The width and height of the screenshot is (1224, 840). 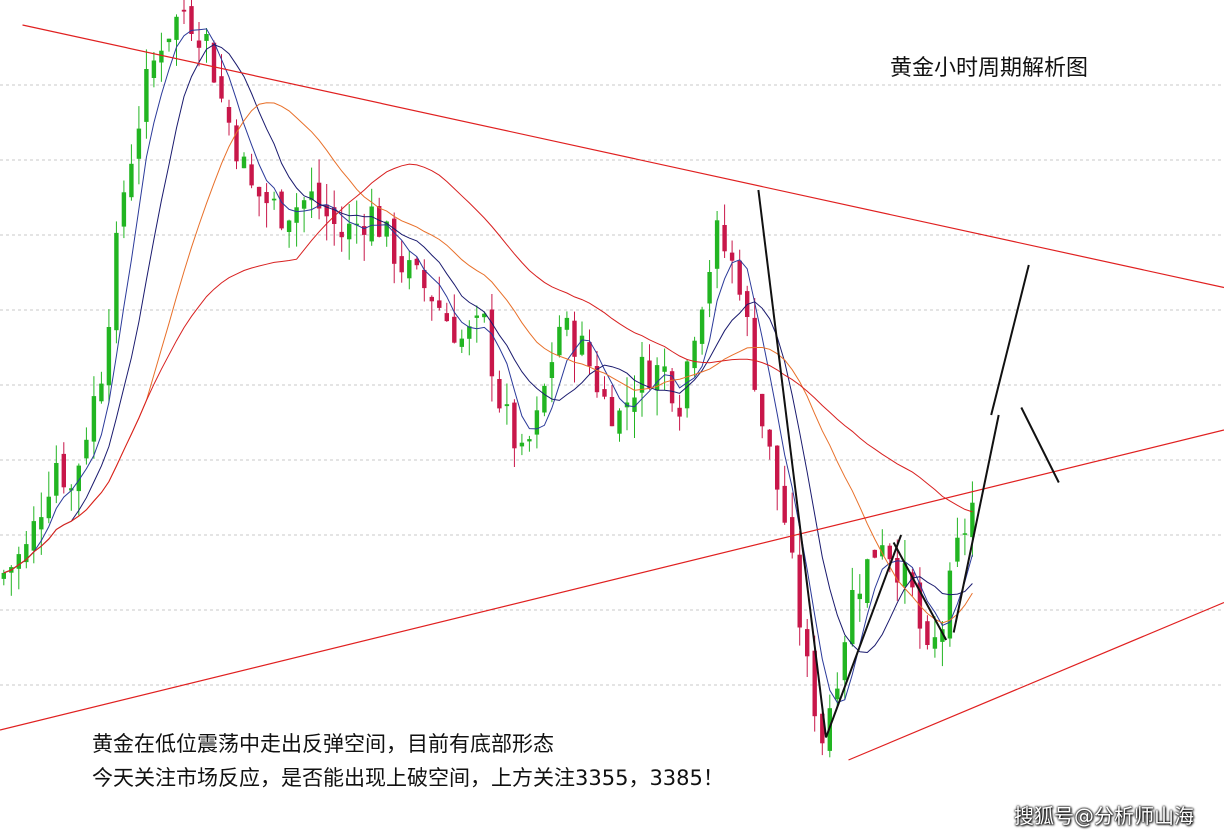 I want to click on chart-title: 黄金小时周期解析图, so click(x=989, y=68).